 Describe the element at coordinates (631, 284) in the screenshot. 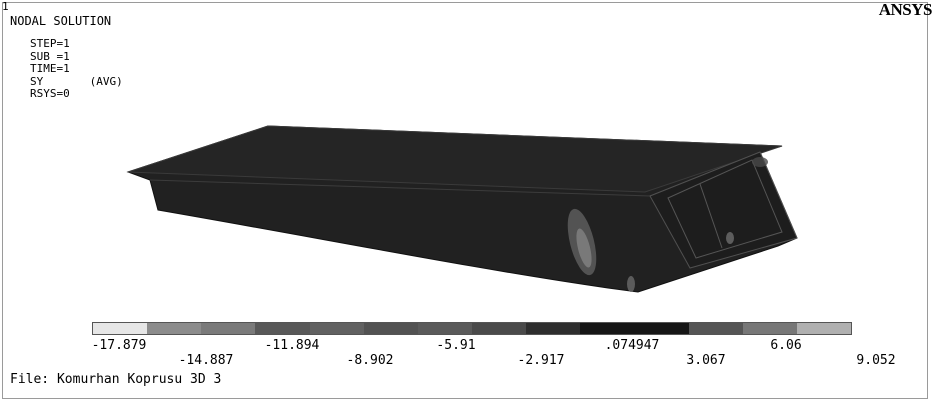

I see `stress-hotspot-minor` at that location.